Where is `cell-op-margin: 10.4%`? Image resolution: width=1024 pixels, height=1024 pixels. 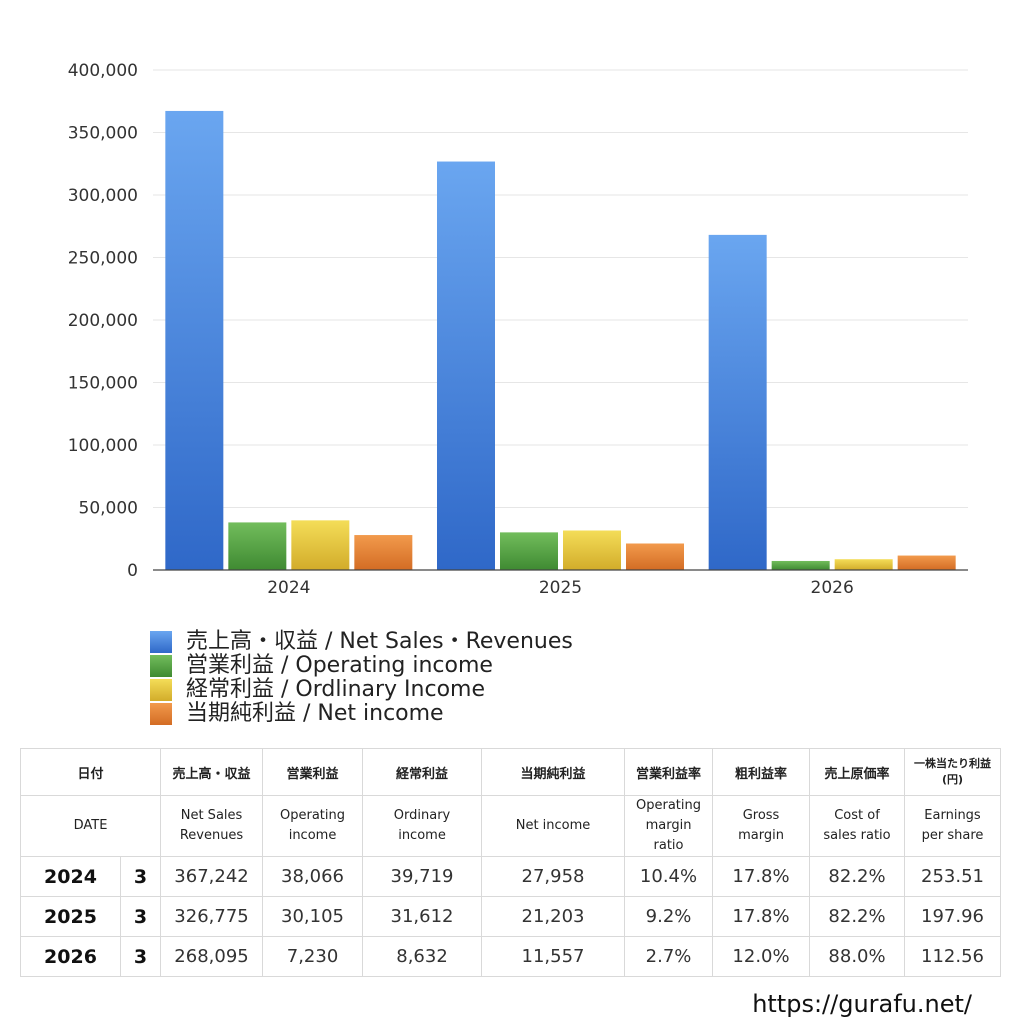 cell-op-margin: 10.4% is located at coordinates (669, 876).